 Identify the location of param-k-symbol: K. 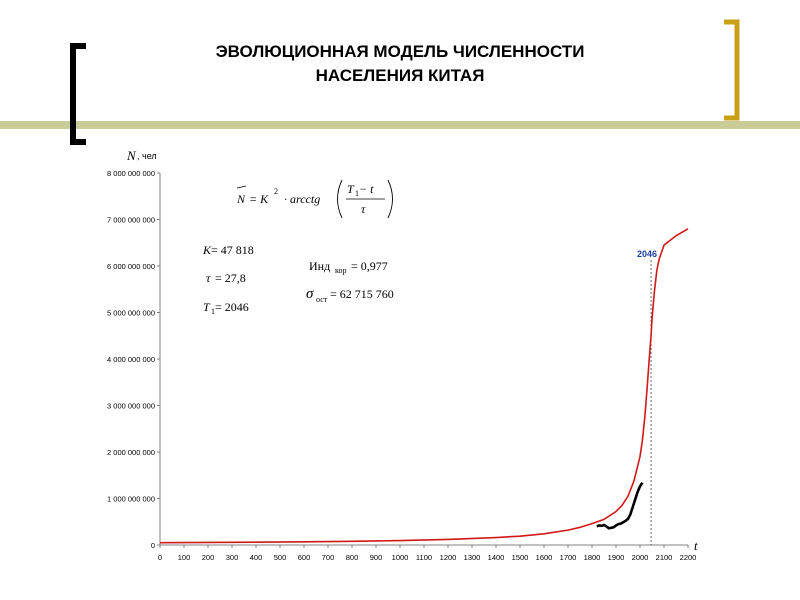
(207, 250).